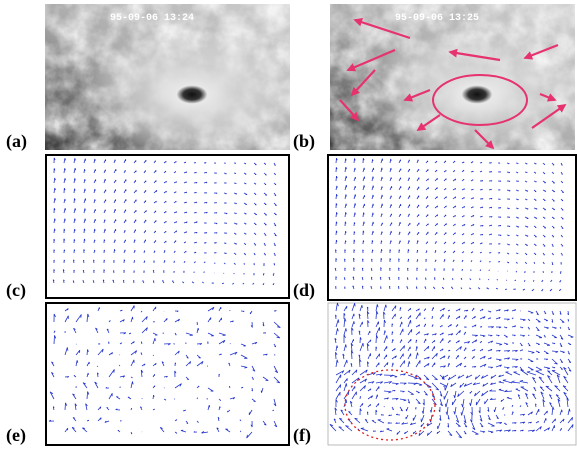 This screenshot has width=577, height=449. I want to click on timestamp: 95-09-06 13:25, so click(437, 18).